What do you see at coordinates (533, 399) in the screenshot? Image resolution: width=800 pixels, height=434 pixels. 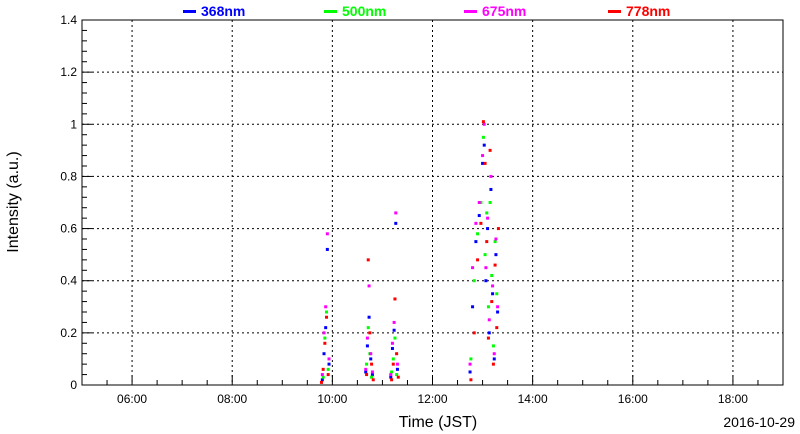 I see `x-tick-label: 14:00` at bounding box center [533, 399].